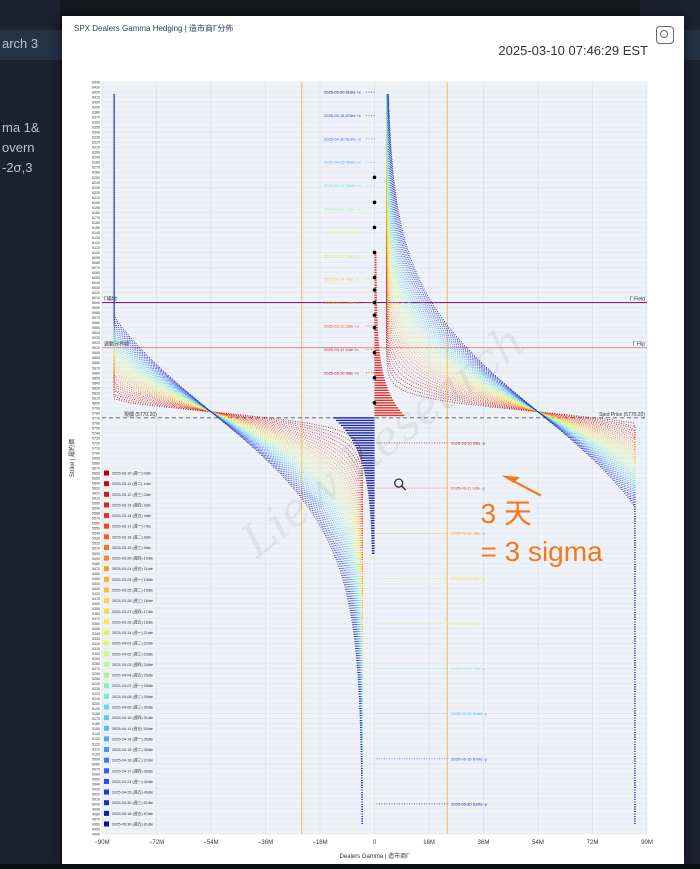 This screenshot has width=700, height=869. What do you see at coordinates (96, 619) in the screenshot?
I see `y-tick-label: 5370` at bounding box center [96, 619].